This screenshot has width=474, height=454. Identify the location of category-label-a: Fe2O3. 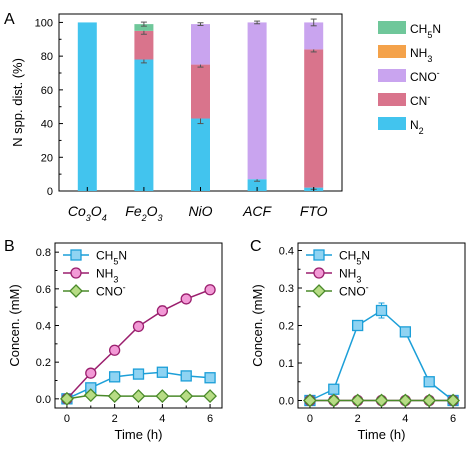
(143, 213).